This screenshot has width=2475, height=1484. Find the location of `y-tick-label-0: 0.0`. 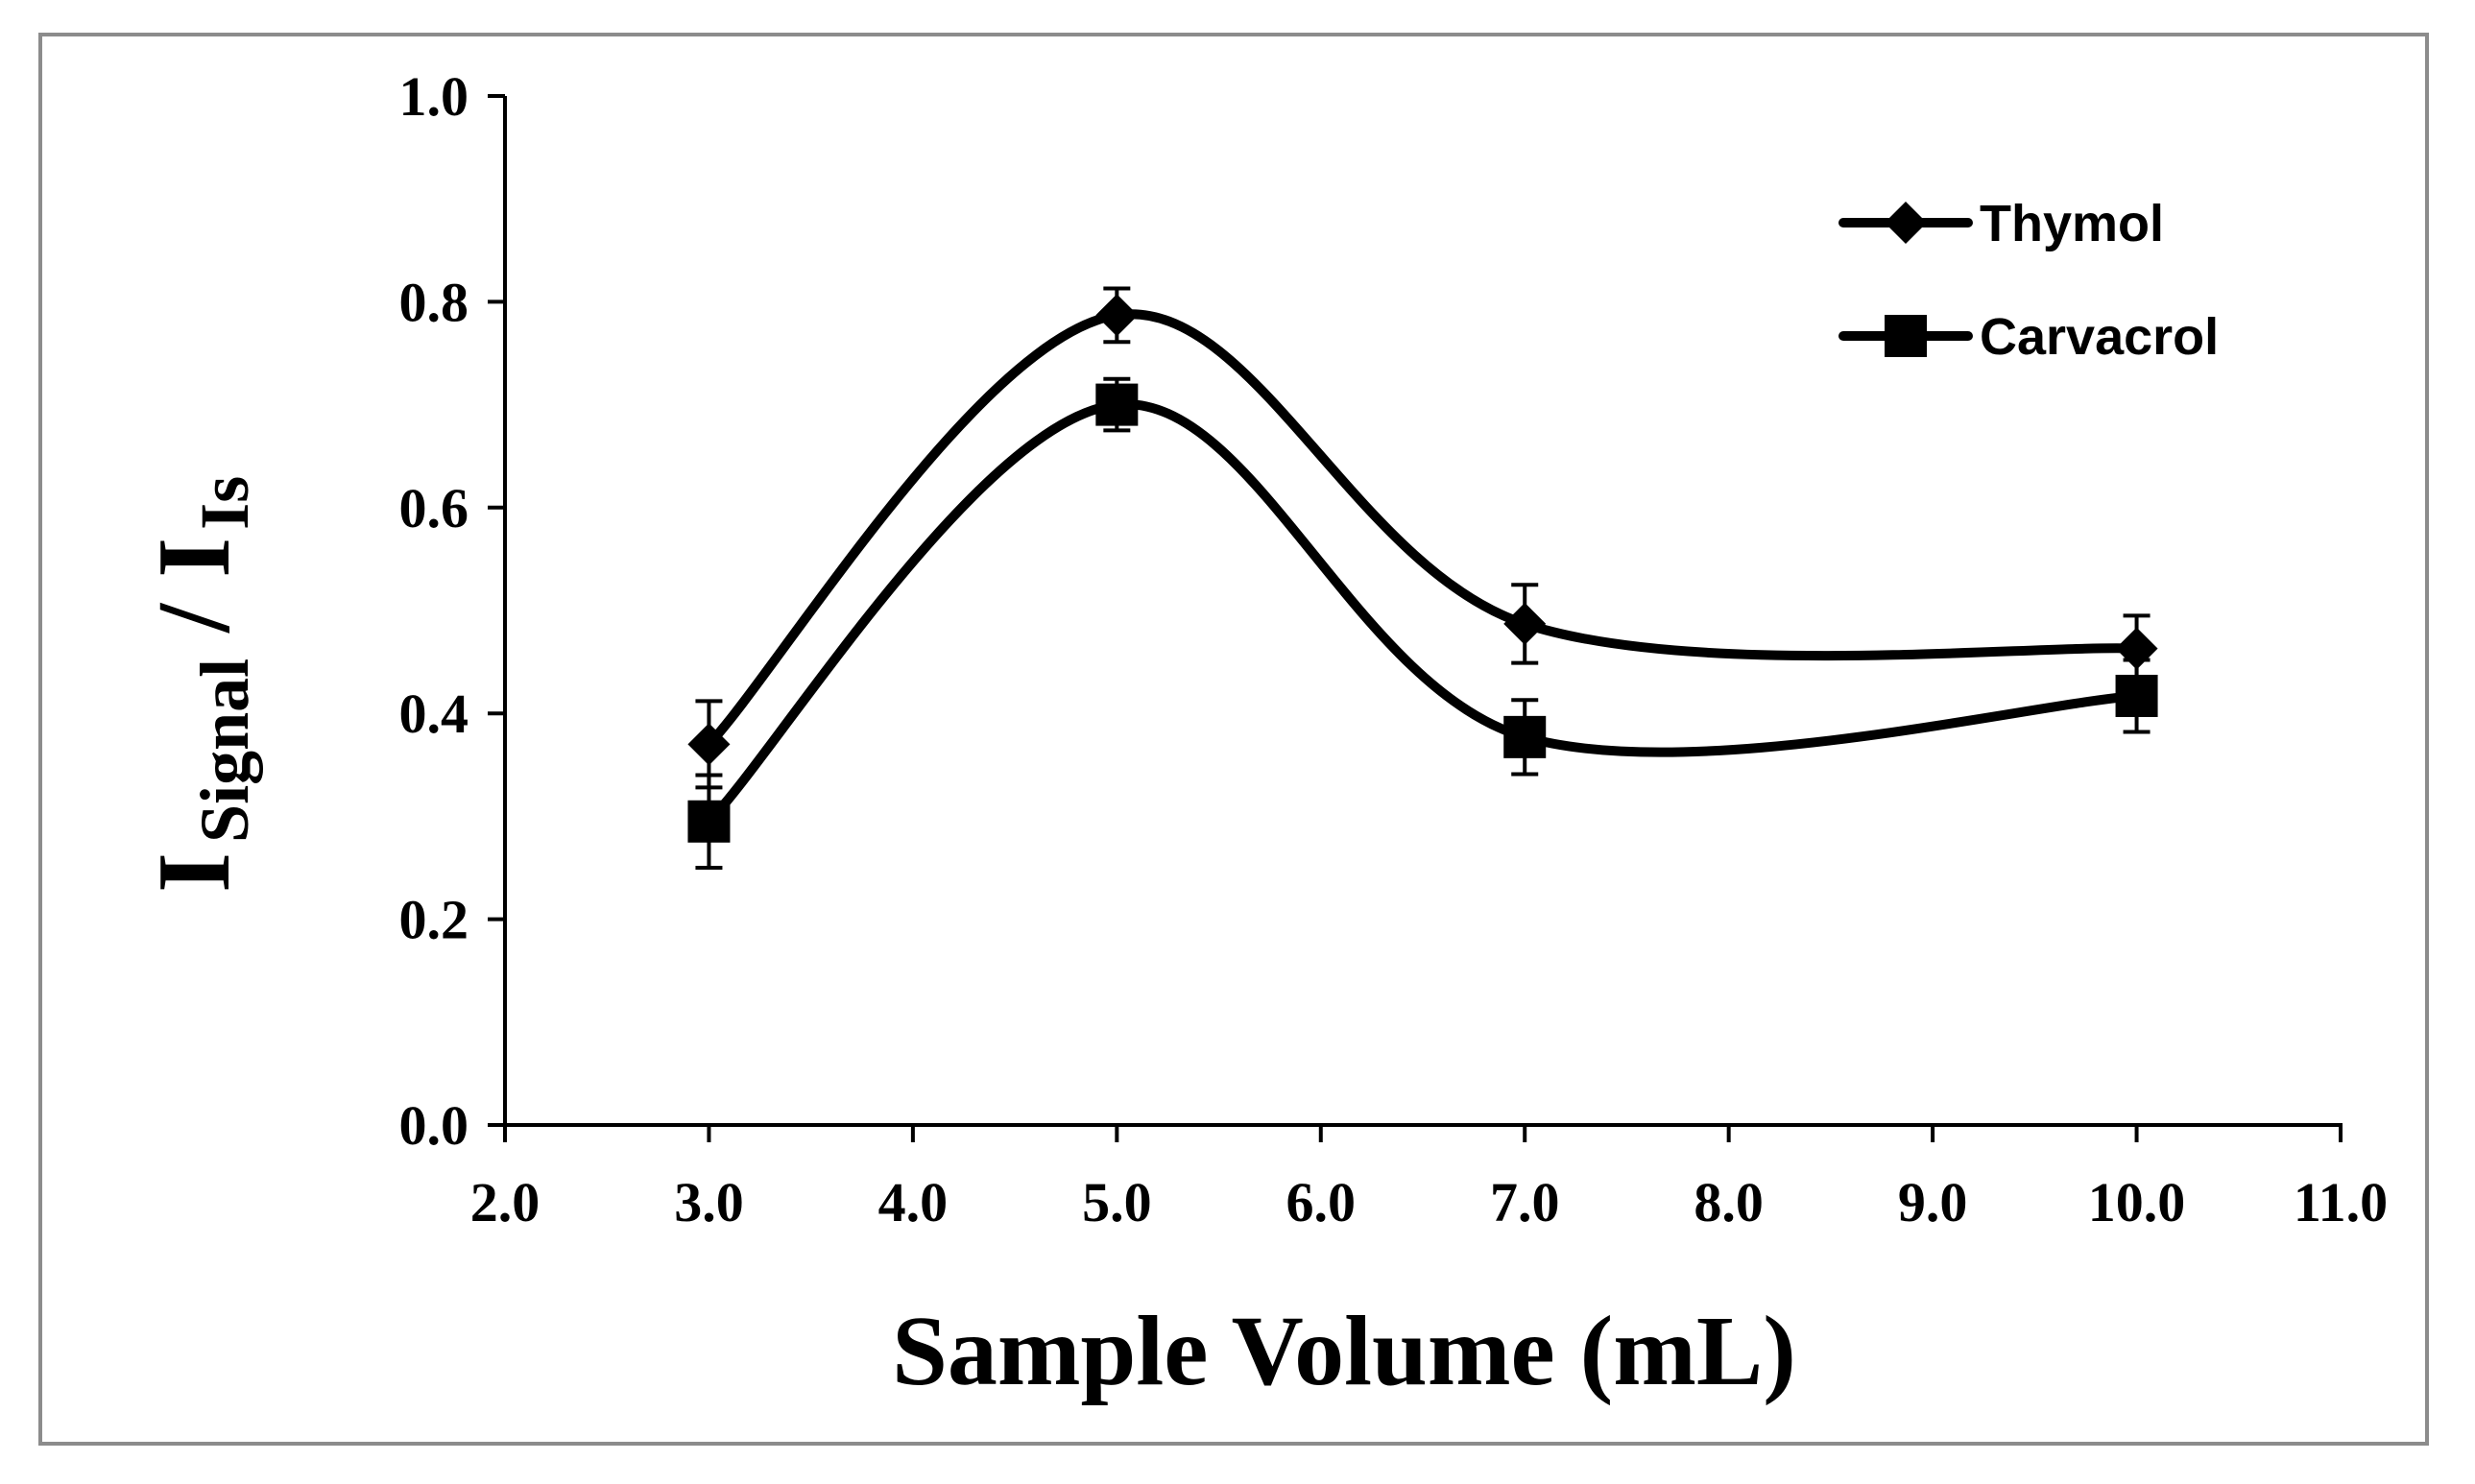

y-tick-label-0: 0.0 is located at coordinates (434, 1125).